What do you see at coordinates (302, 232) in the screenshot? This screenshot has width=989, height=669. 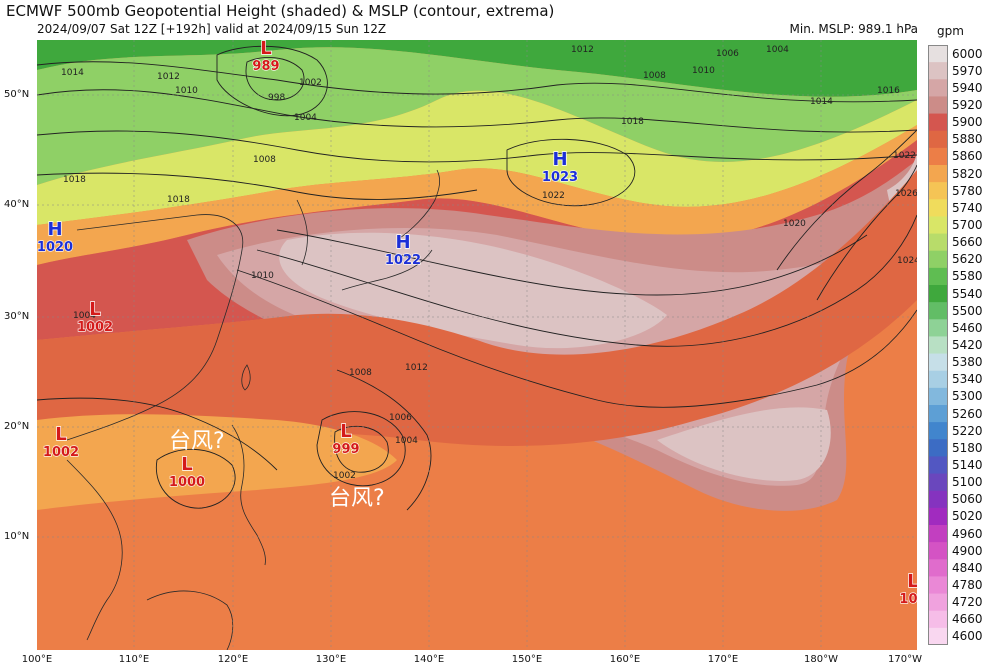 I see `coastline-korea` at bounding box center [302, 232].